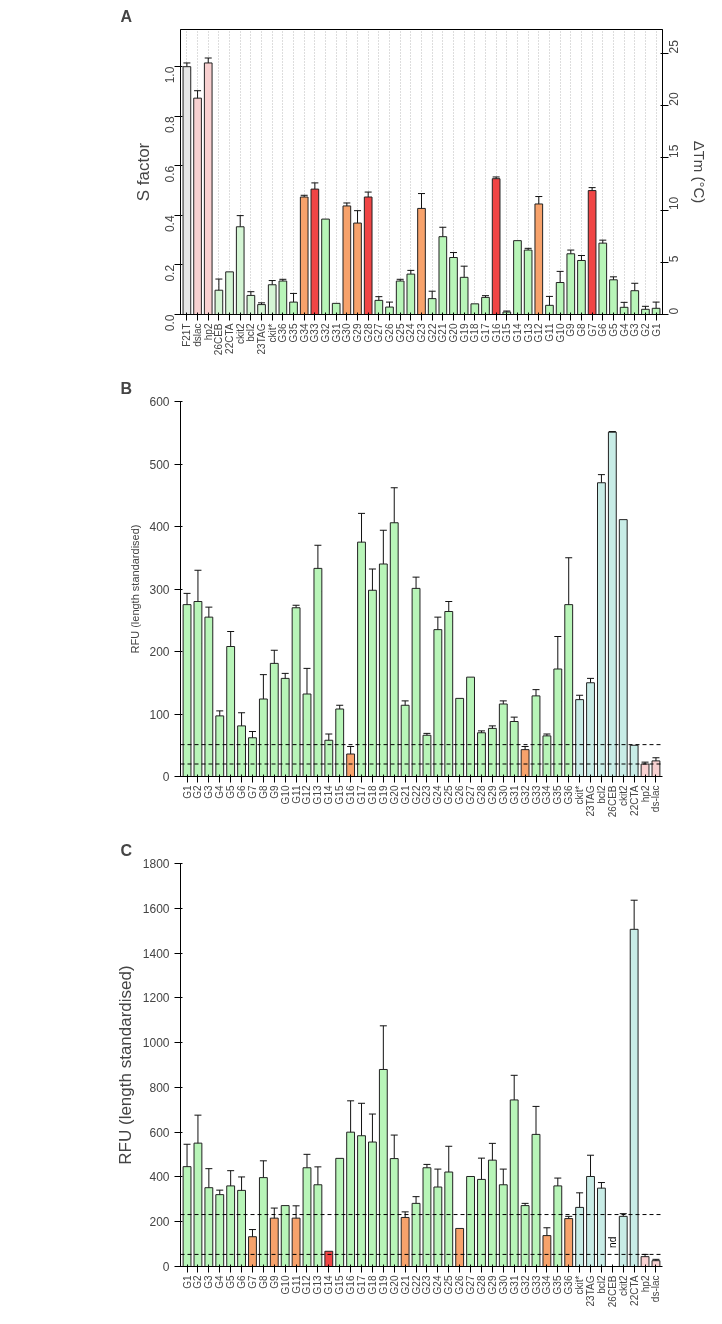  What do you see at coordinates (187, 1282) in the screenshot?
I see `x-tick-label: G1` at bounding box center [187, 1282].